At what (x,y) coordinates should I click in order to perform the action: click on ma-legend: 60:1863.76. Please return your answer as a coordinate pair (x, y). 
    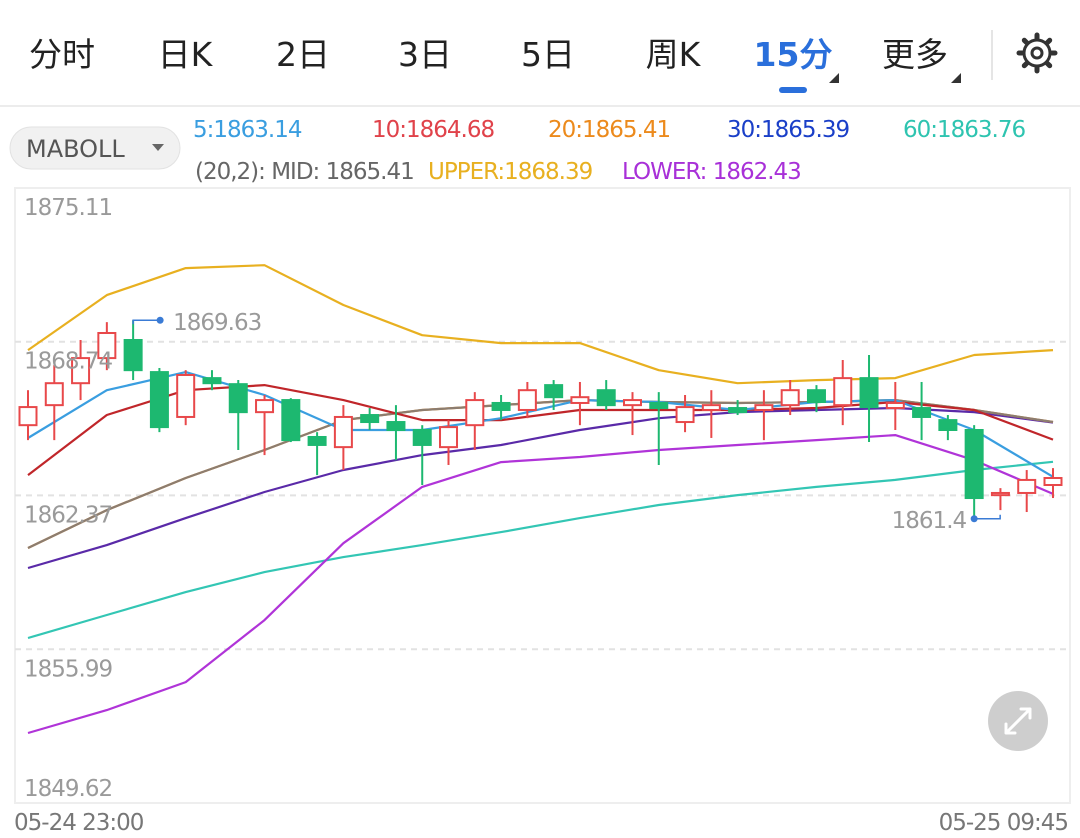
    Looking at the image, I should click on (964, 130).